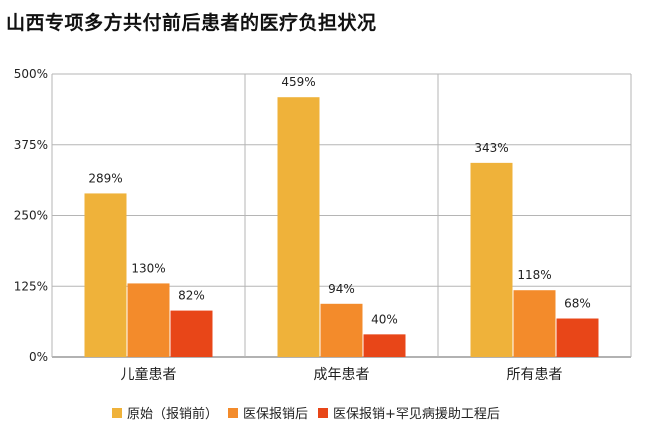 Image resolution: width=654 pixels, height=428 pixels. Describe the element at coordinates (577, 304) in the screenshot. I see `data-label: 68%` at that location.